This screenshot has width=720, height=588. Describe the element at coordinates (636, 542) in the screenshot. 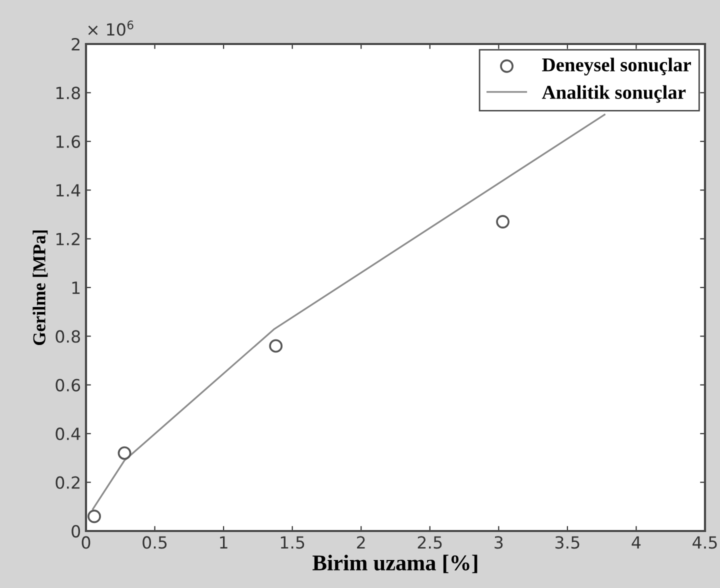

I see `x-tick-label: 4` at that location.